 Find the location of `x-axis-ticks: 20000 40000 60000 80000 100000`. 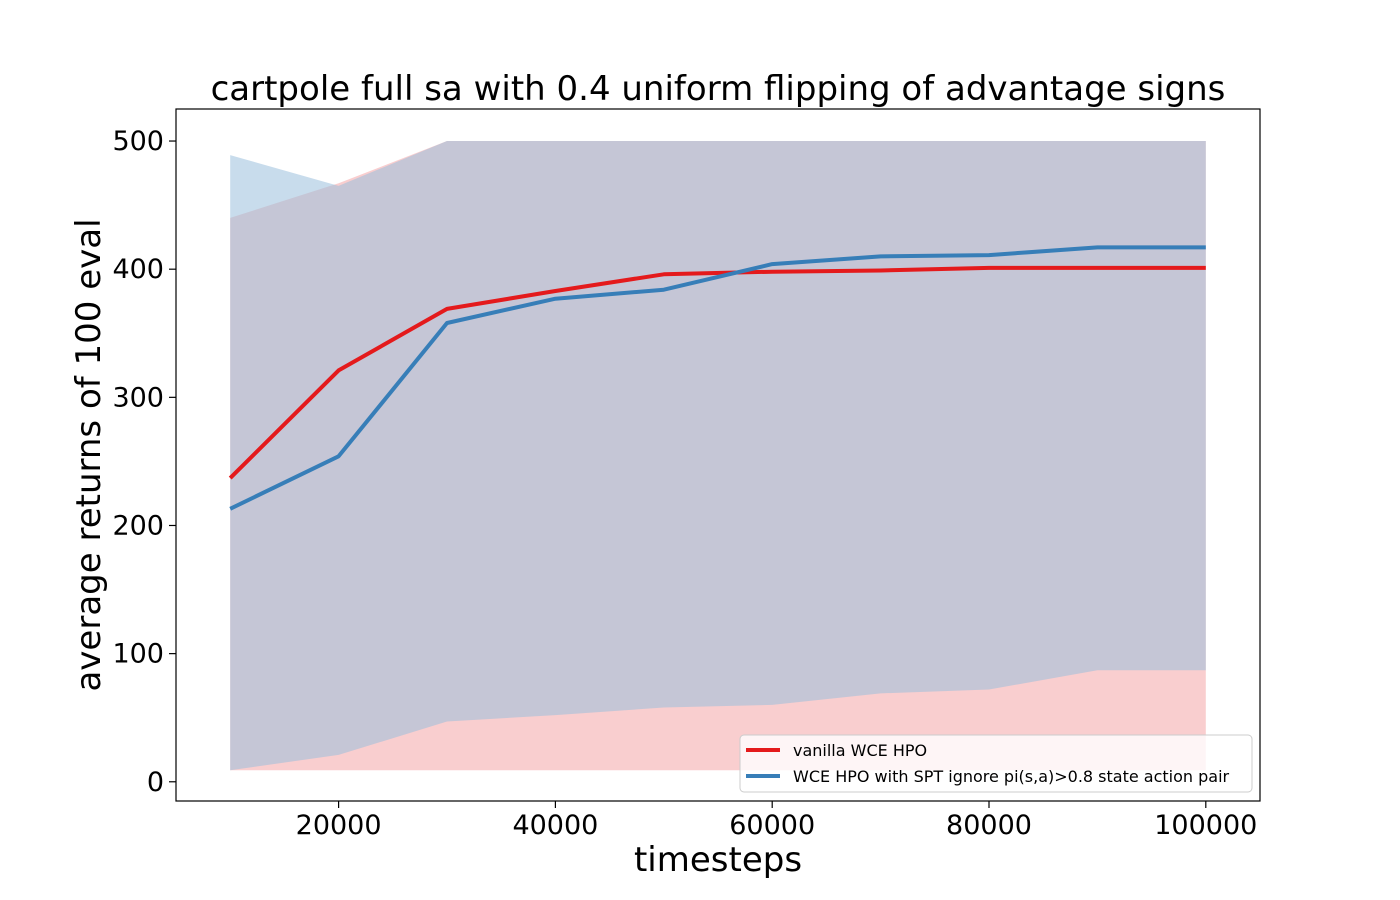

x-axis-ticks: 20000 40000 60000 80000 100000 is located at coordinates (776, 821).